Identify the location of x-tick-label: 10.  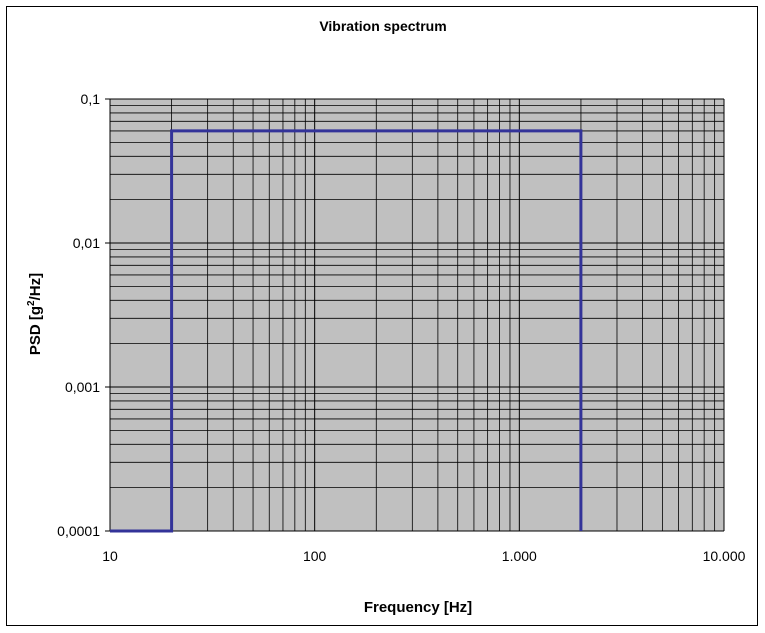
(110, 556).